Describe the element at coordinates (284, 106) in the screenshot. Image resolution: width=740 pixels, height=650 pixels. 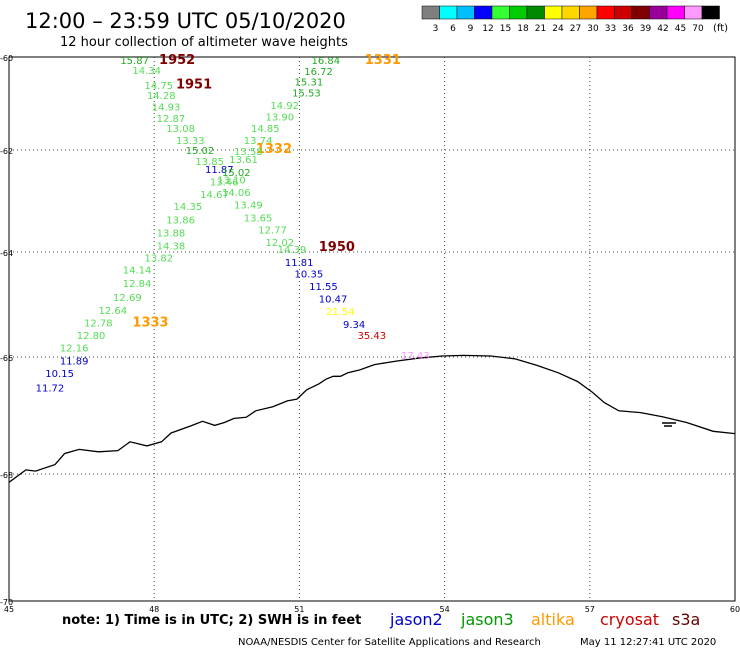
I see `wave-height-value: 14.92` at that location.